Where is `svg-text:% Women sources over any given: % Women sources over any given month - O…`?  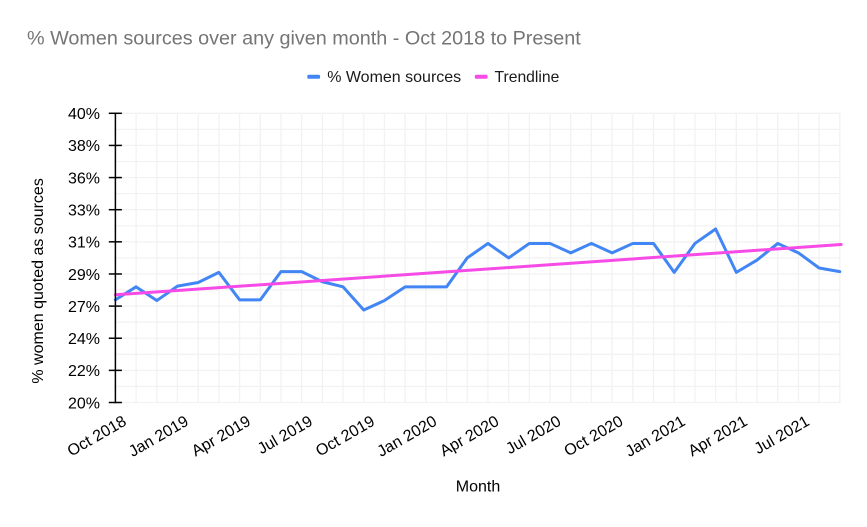 svg-text:% Women sources over any given: % Women sources over any given month - O… is located at coordinates (304, 39).